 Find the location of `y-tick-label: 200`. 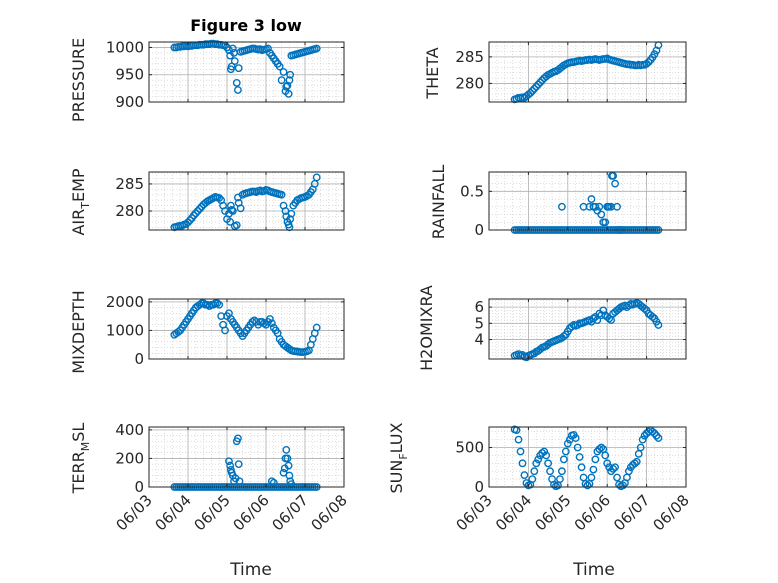

y-tick-label: 200 is located at coordinates (129, 458).